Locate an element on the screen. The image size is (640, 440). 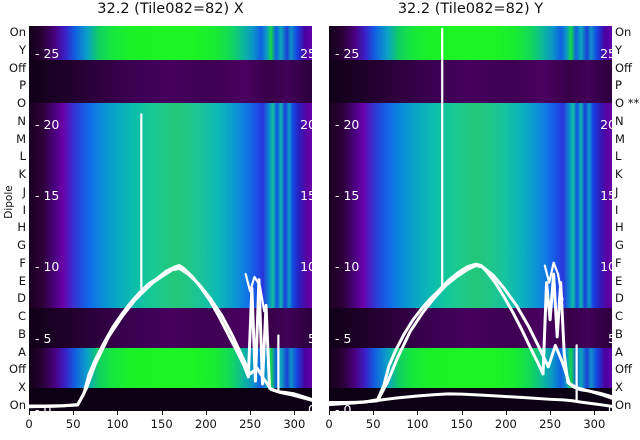
x-tick-label-1-100: 100 is located at coordinates (417, 424).